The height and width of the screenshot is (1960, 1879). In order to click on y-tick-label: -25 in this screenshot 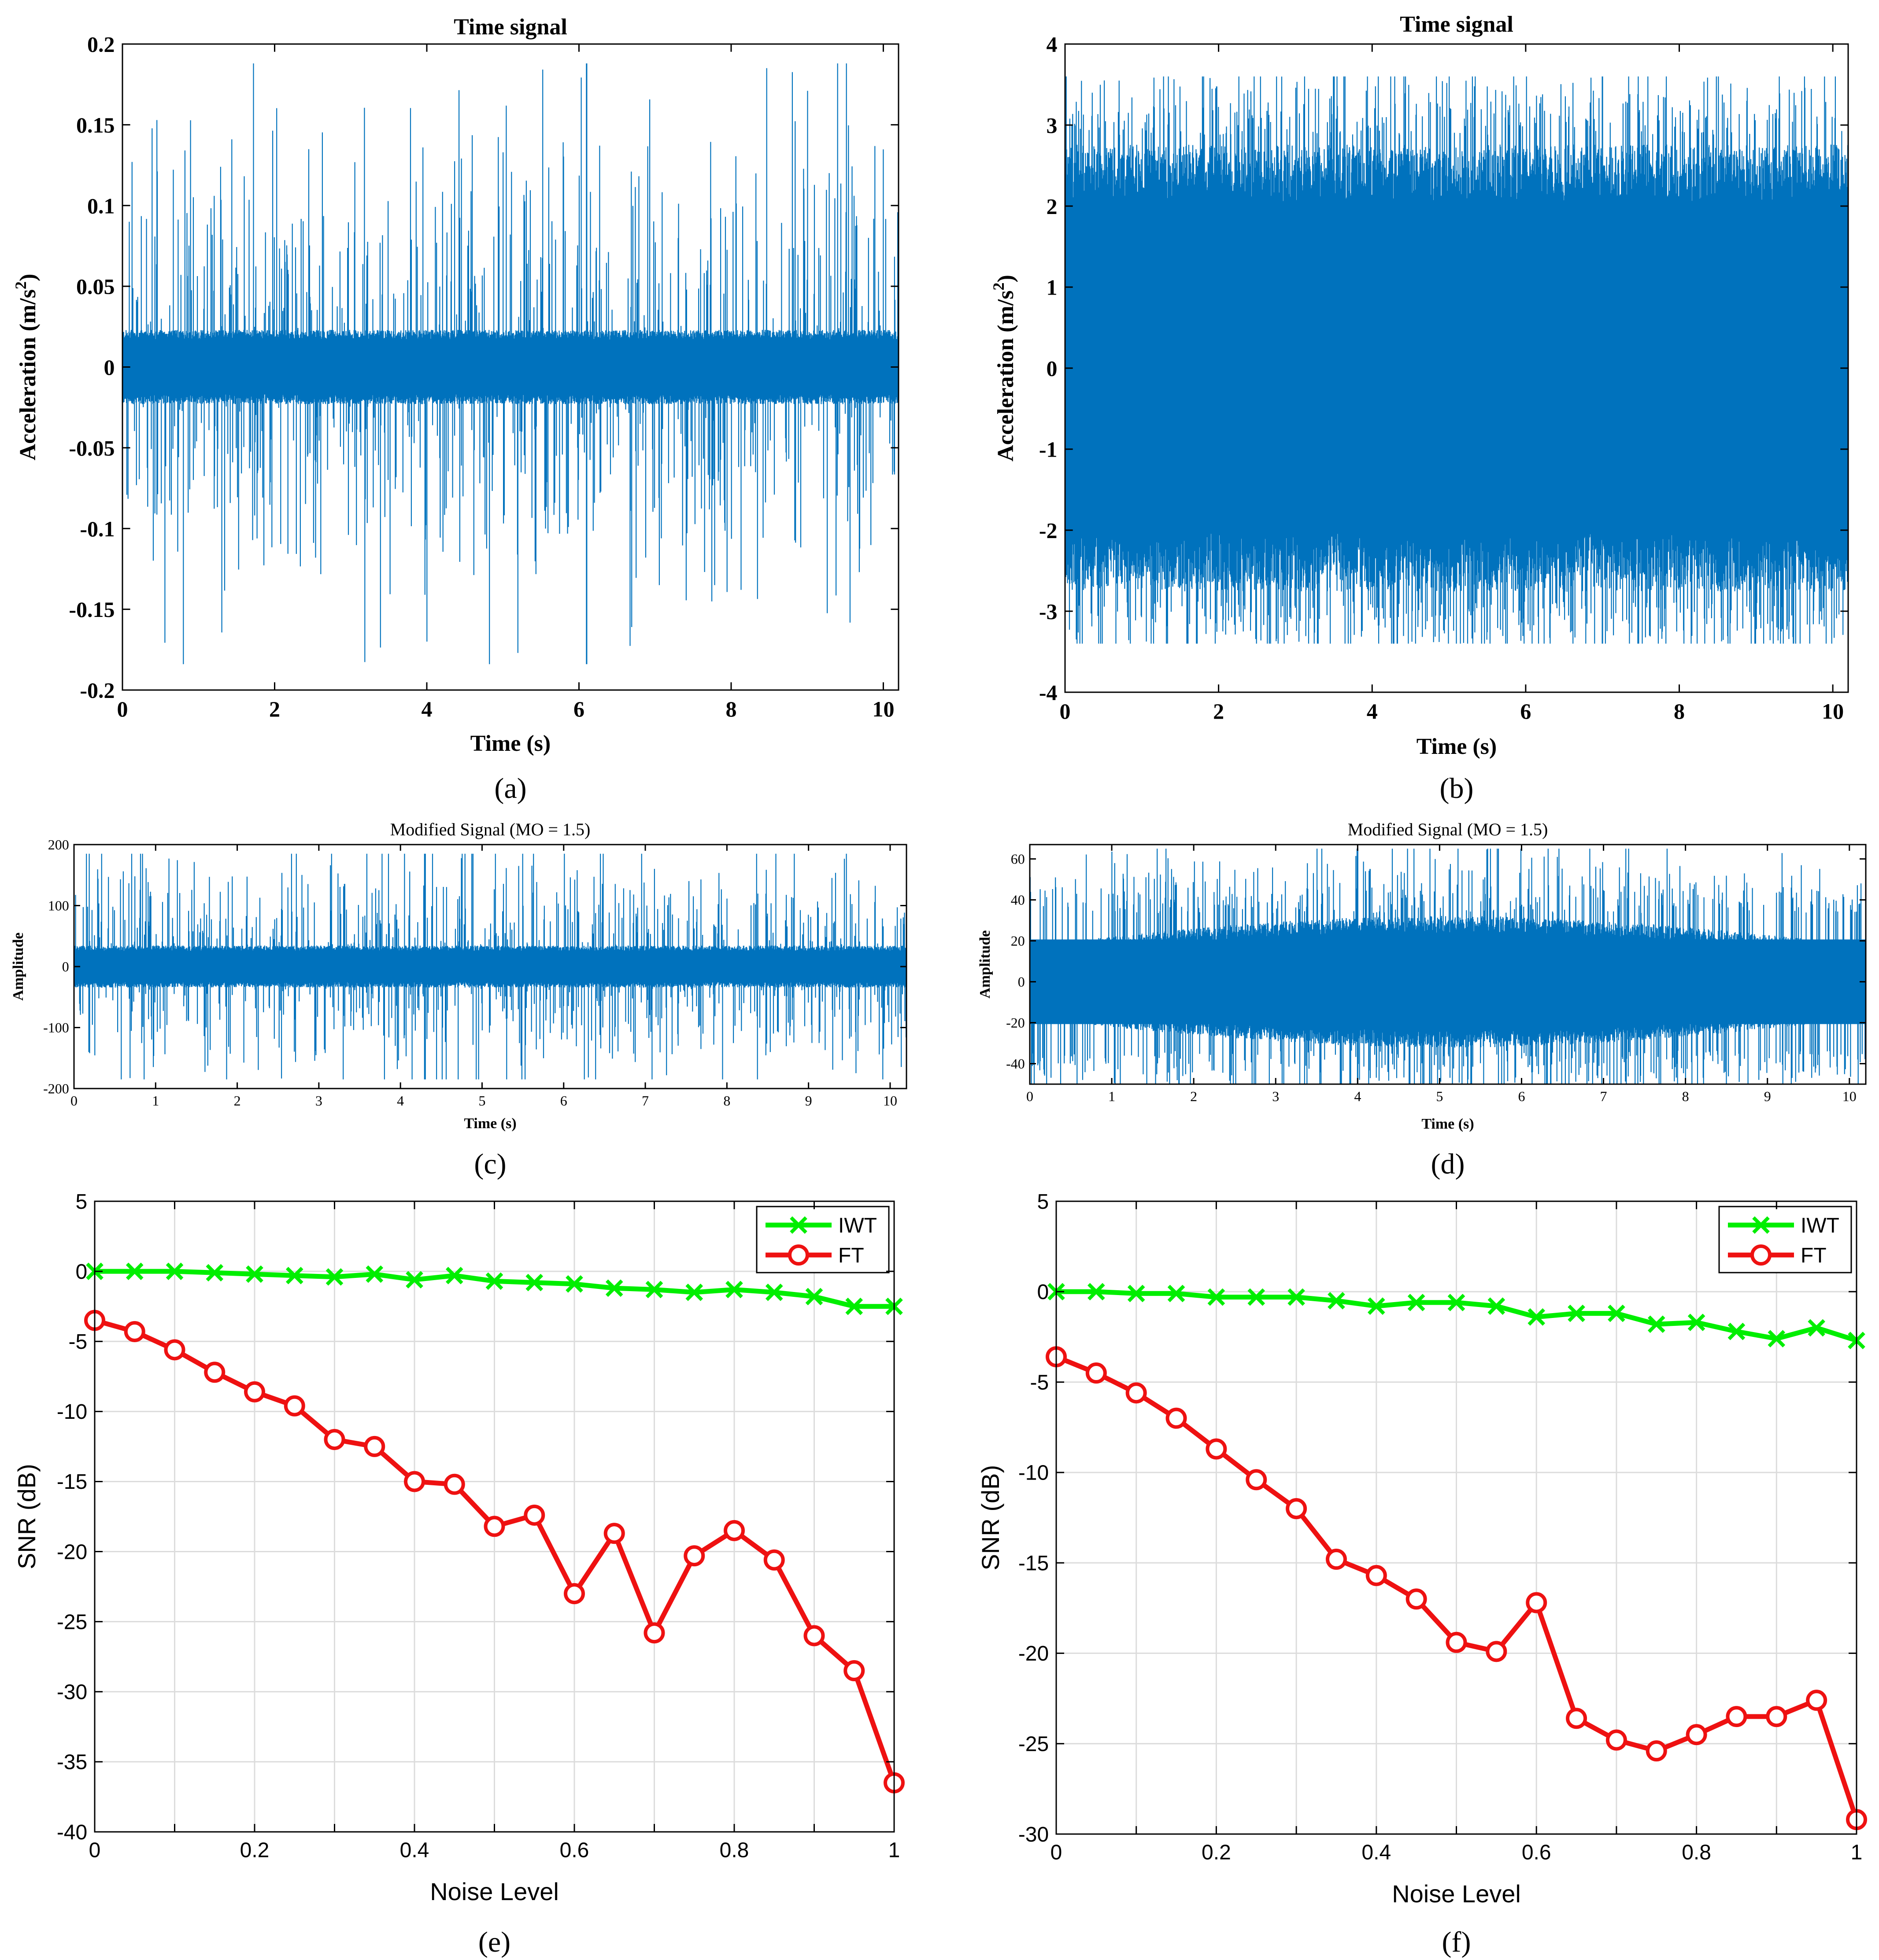, I will do `click(1033, 1744)`.